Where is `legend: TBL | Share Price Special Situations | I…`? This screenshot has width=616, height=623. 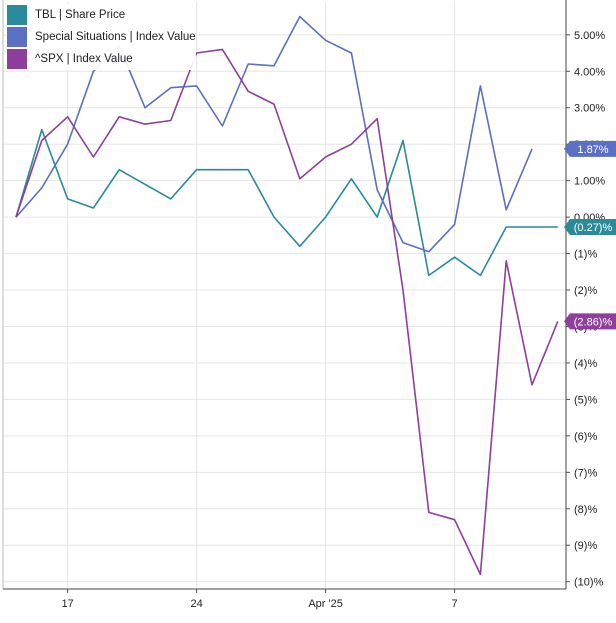
legend: TBL | Share Price Special Situations | I… is located at coordinates (101, 37).